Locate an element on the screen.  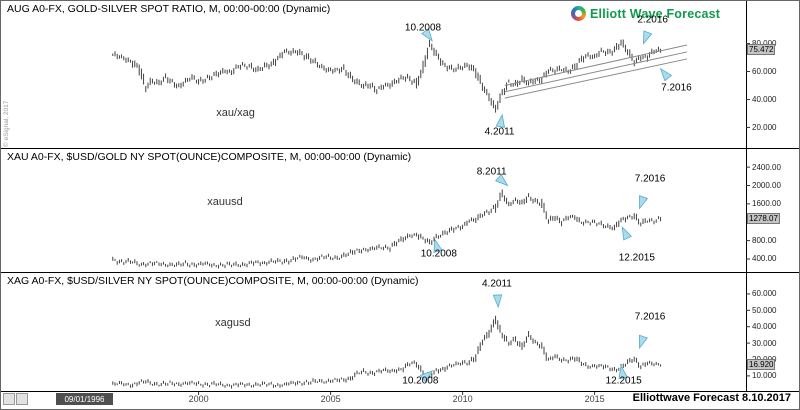
elliott-wave-forecast-logo: Elliott Wave Forecast is located at coordinates (645, 13).